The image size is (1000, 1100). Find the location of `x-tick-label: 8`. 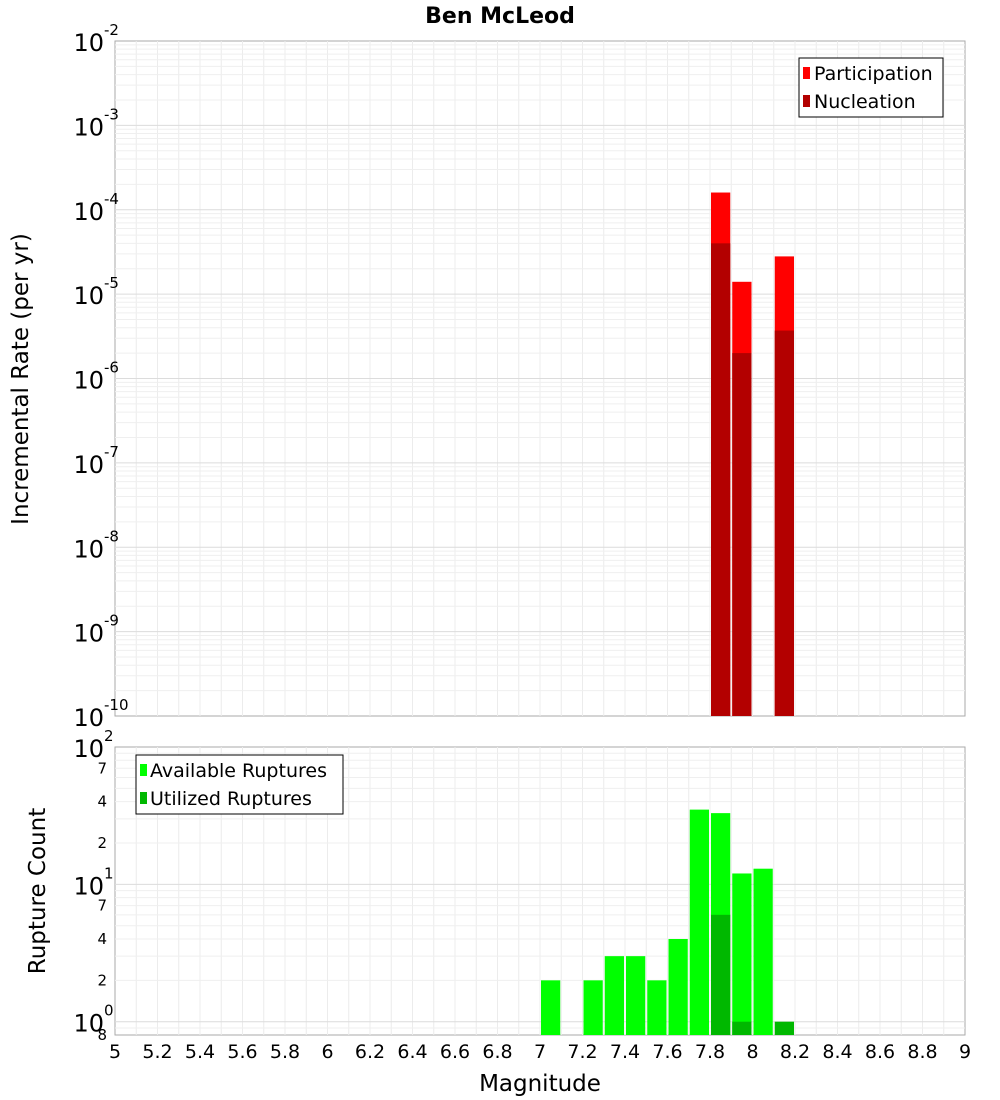

x-tick-label: 8 is located at coordinates (752, 1052).